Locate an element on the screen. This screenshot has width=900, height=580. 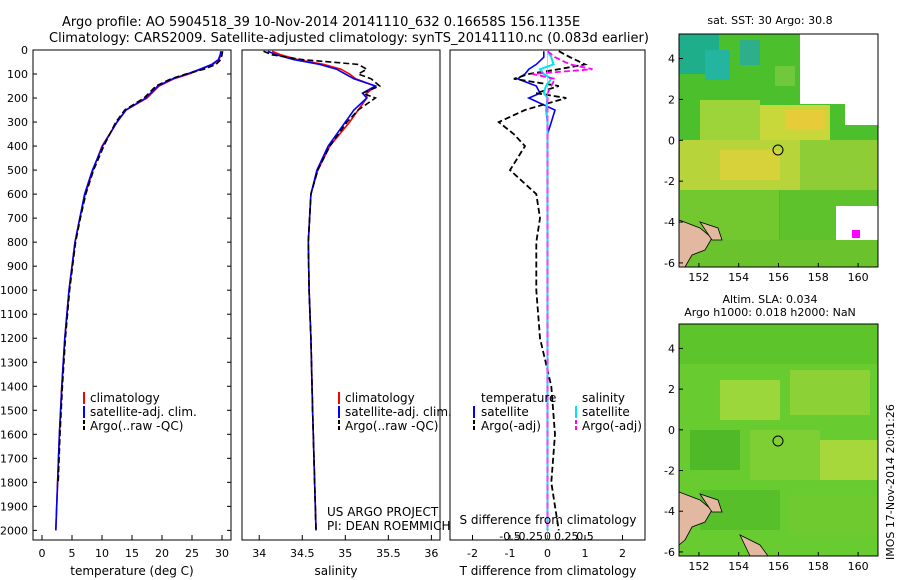
depth-tick-label: 100 is located at coordinates (17, 74).